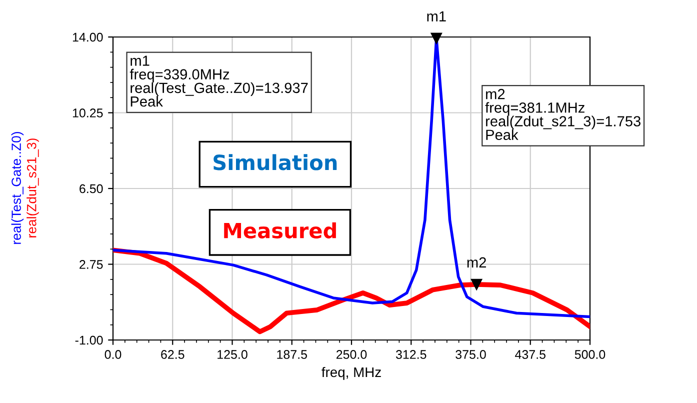 The height and width of the screenshot is (403, 697). Describe the element at coordinates (233, 354) in the screenshot. I see `x-tick-label: 125.0` at that location.